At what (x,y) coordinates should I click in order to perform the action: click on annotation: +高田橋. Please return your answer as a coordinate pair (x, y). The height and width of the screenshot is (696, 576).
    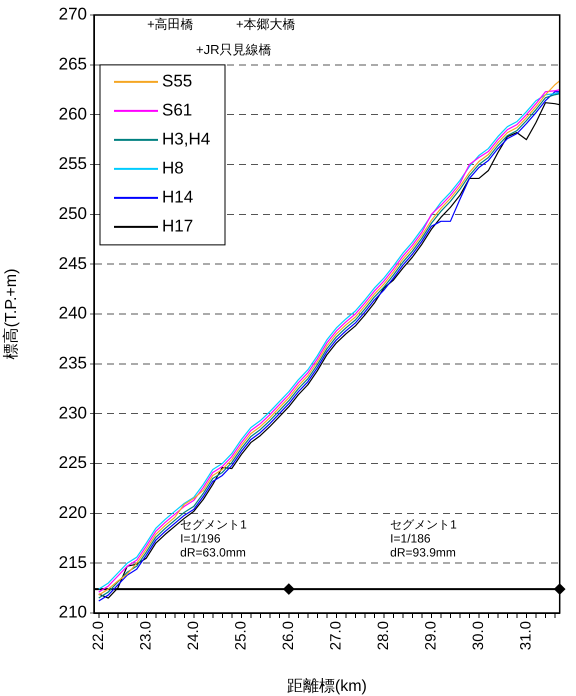
    Looking at the image, I should click on (170, 24).